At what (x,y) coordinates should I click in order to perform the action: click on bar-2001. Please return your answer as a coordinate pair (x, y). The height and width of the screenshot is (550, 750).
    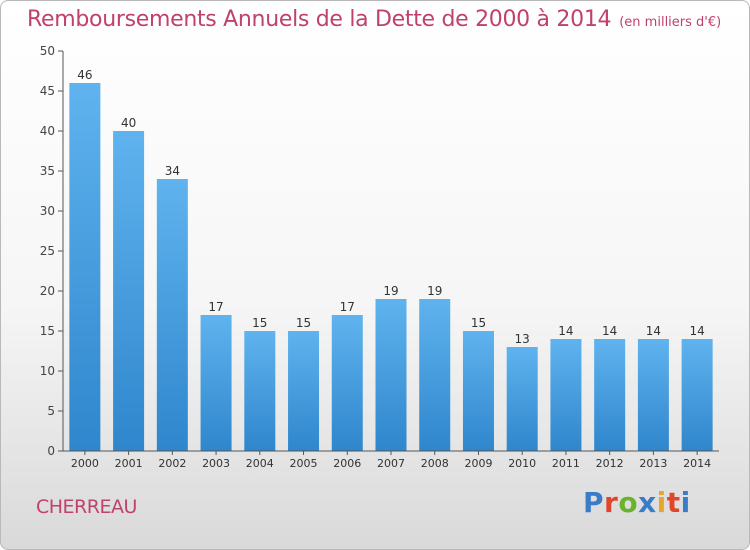
    Looking at the image, I should click on (129, 291).